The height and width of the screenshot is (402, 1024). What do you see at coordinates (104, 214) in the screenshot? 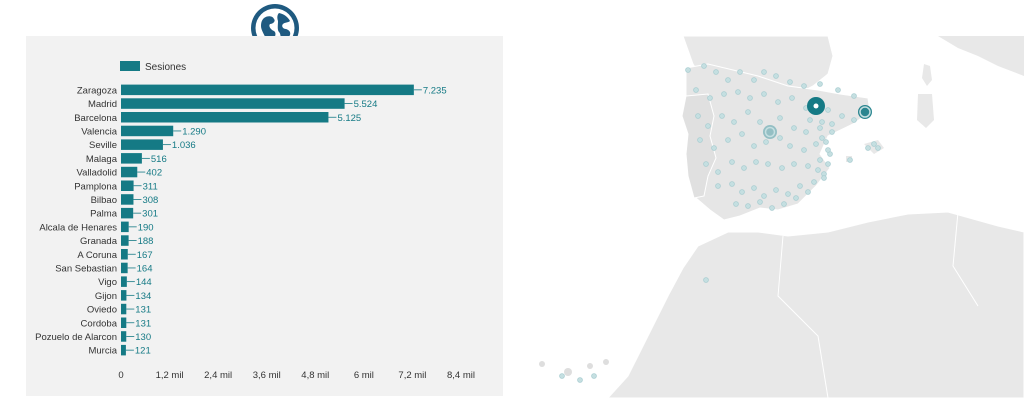
I see `category-label: Palma` at bounding box center [104, 214].